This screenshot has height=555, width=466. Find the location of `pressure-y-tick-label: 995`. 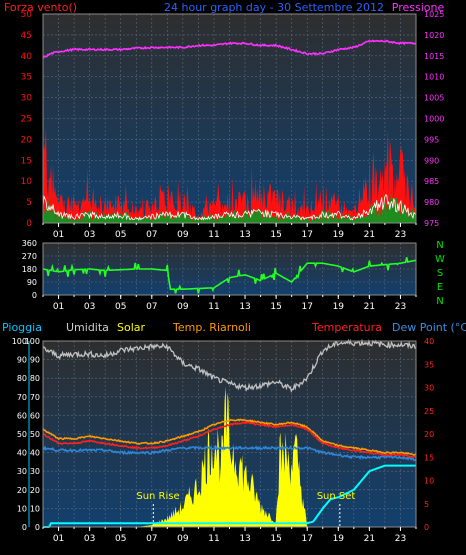

pressure-y-tick-label: 995 is located at coordinates (431, 139).